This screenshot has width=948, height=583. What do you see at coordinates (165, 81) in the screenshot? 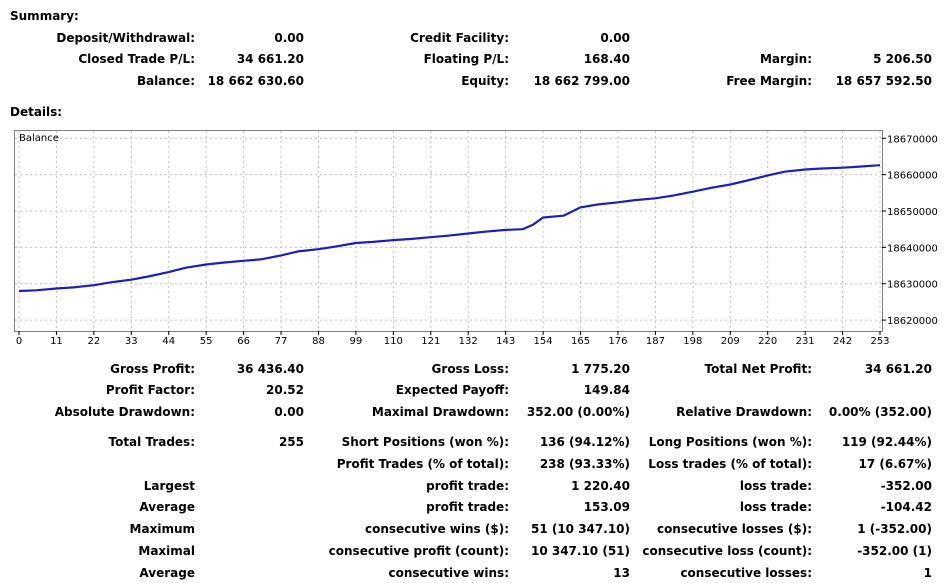
I see `summary-label: Balance:` at bounding box center [165, 81].